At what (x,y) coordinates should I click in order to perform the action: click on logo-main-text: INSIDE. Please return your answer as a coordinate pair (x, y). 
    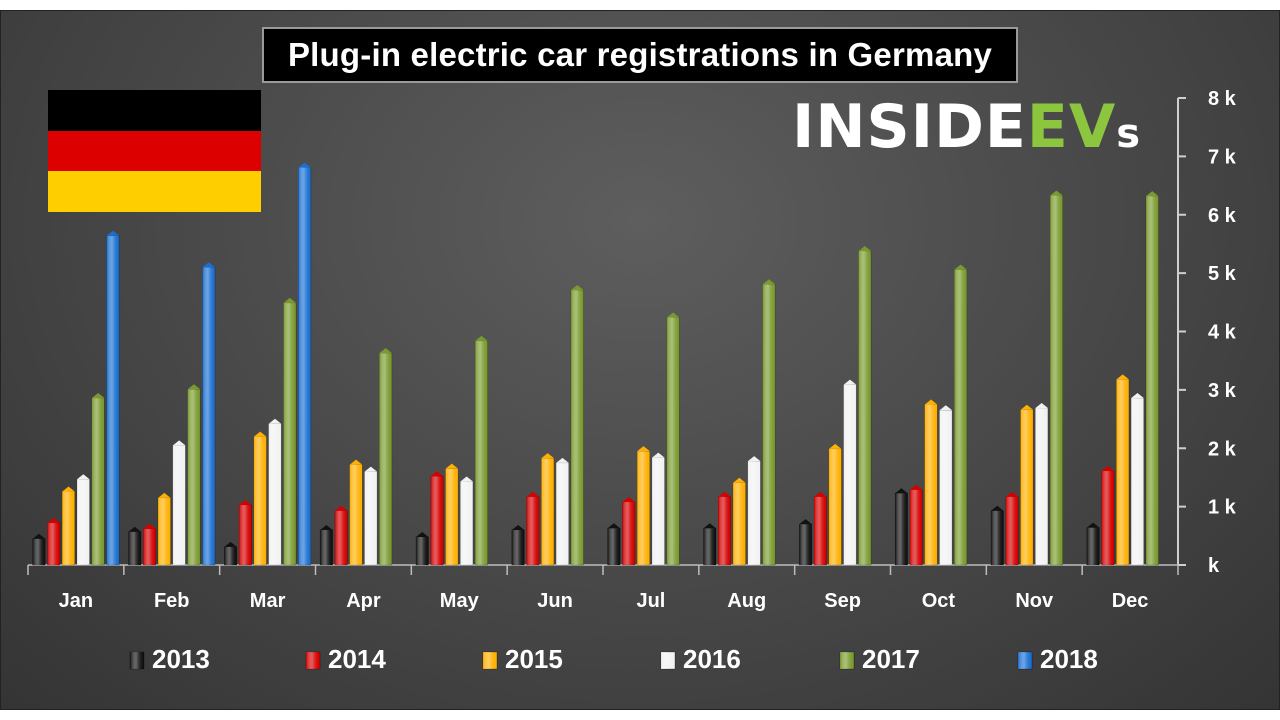
    Looking at the image, I should click on (909, 127).